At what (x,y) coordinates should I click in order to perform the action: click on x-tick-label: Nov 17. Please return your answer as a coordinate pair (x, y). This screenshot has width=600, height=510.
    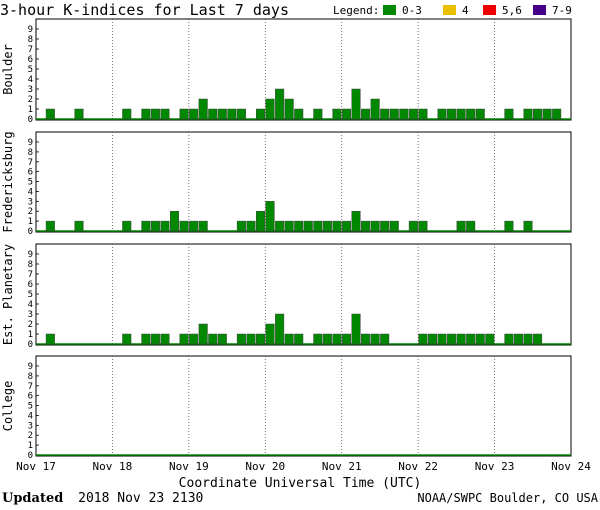
    Looking at the image, I should click on (36, 466).